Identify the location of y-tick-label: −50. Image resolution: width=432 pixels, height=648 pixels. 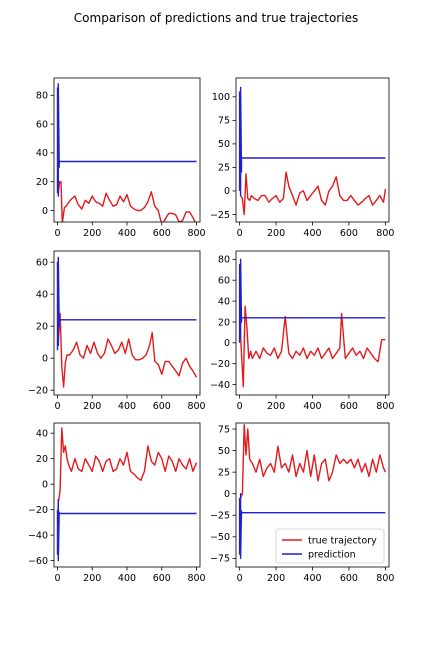
(220, 537).